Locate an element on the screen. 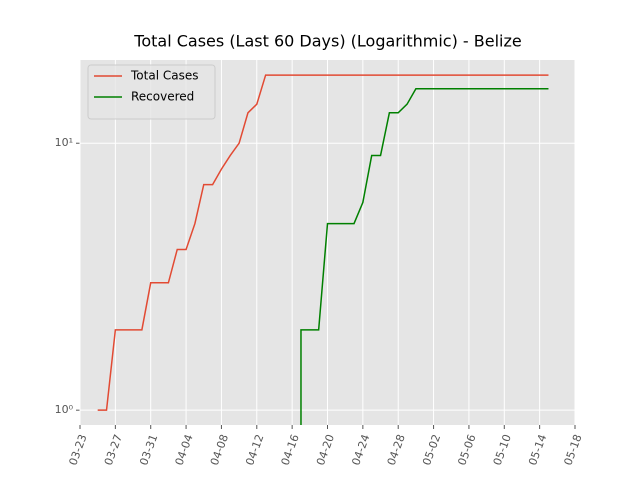 The image size is (640, 480). x-tick-label: 03-27 is located at coordinates (113, 450).